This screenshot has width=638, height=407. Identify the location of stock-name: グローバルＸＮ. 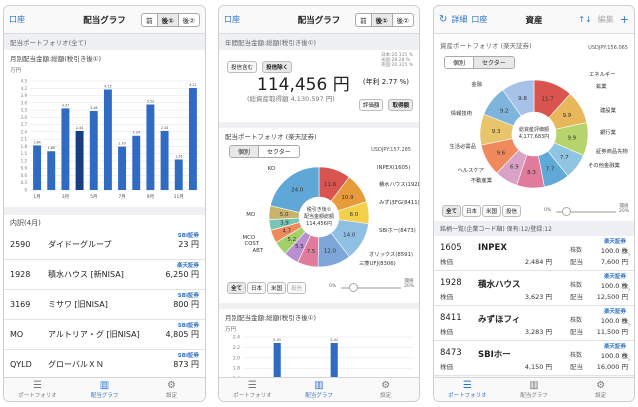
(76, 364).